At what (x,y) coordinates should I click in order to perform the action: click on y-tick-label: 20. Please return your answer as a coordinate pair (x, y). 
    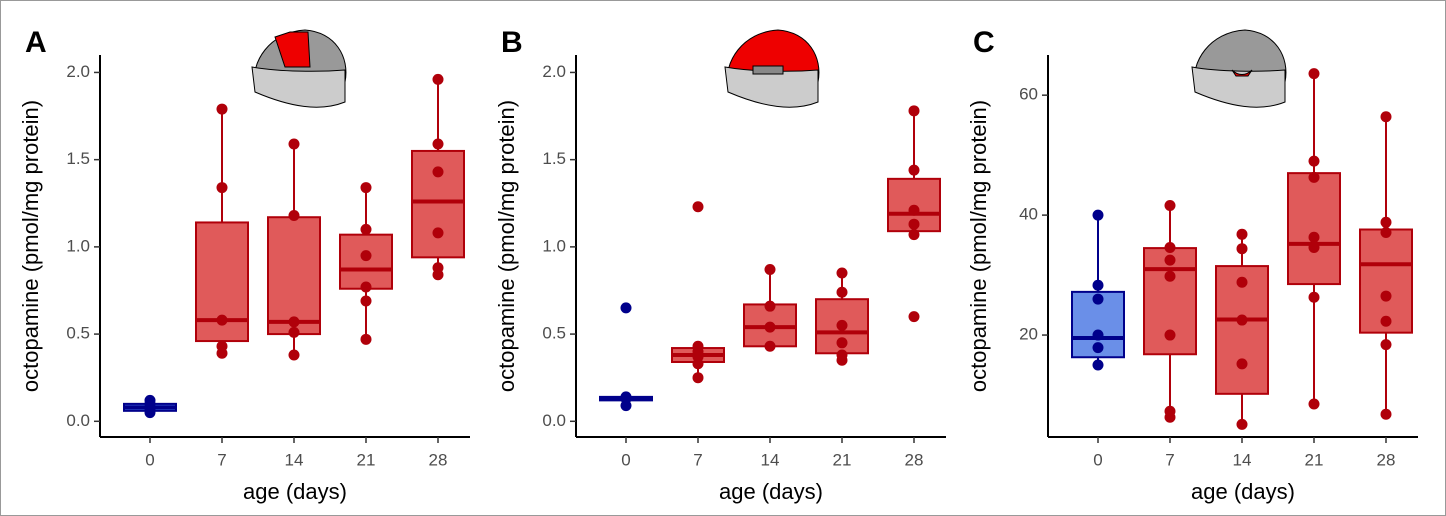
    Looking at the image, I should click on (1028, 334).